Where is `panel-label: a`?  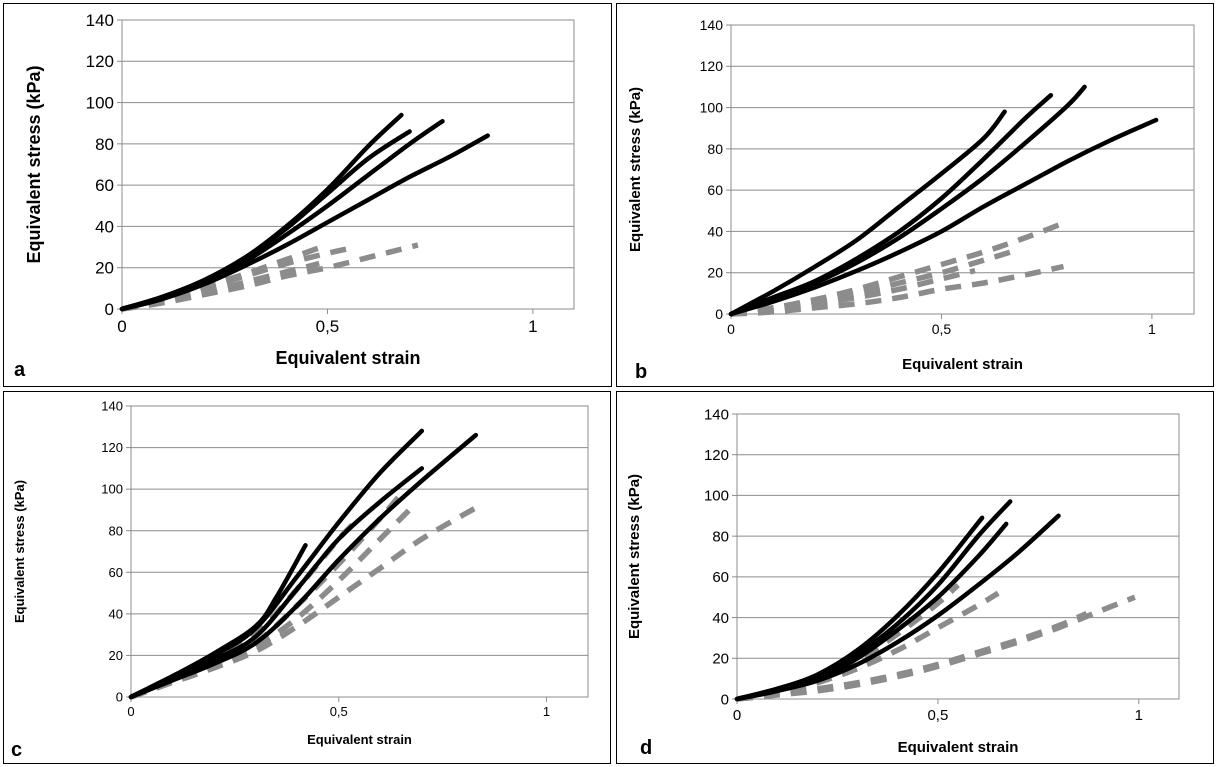
panel-label: a is located at coordinates (20, 370).